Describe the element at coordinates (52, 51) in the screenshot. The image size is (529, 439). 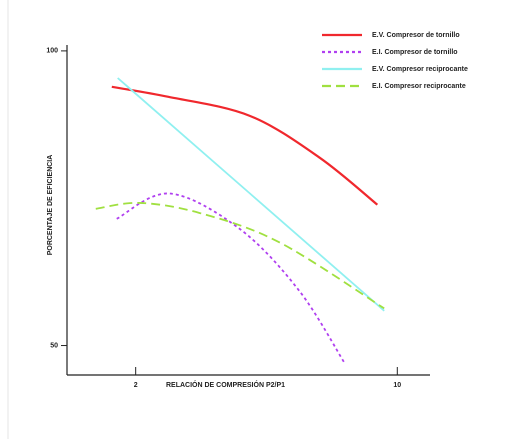
I see `y-tick-label: 100` at that location.